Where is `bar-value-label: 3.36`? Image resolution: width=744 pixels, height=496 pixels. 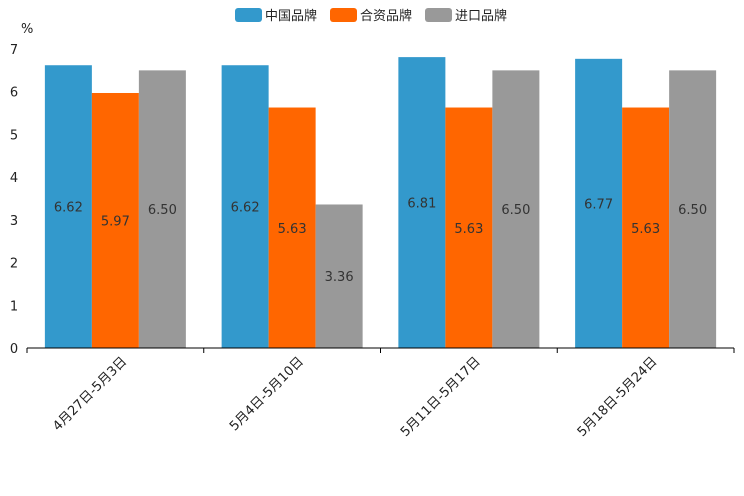
bar-value-label: 3.36 is located at coordinates (339, 277).